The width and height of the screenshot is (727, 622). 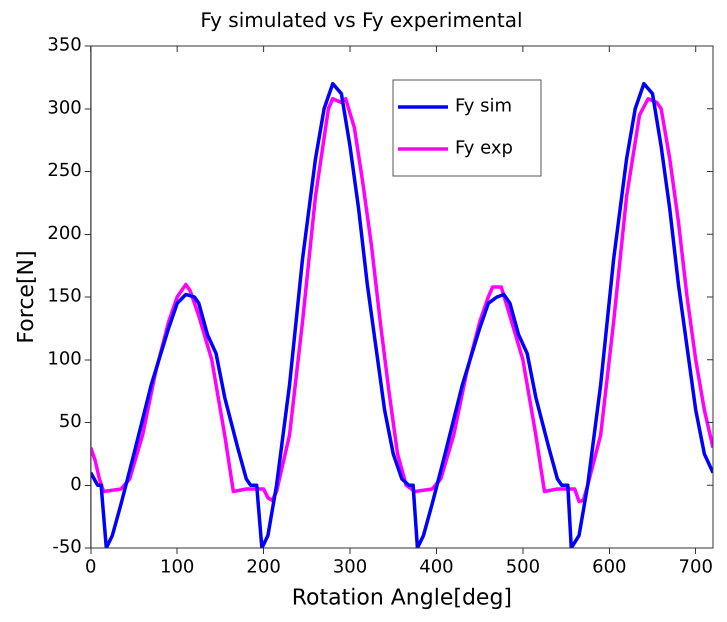 What do you see at coordinates (90, 567) in the screenshot?
I see `x-tick-label: 0` at bounding box center [90, 567].